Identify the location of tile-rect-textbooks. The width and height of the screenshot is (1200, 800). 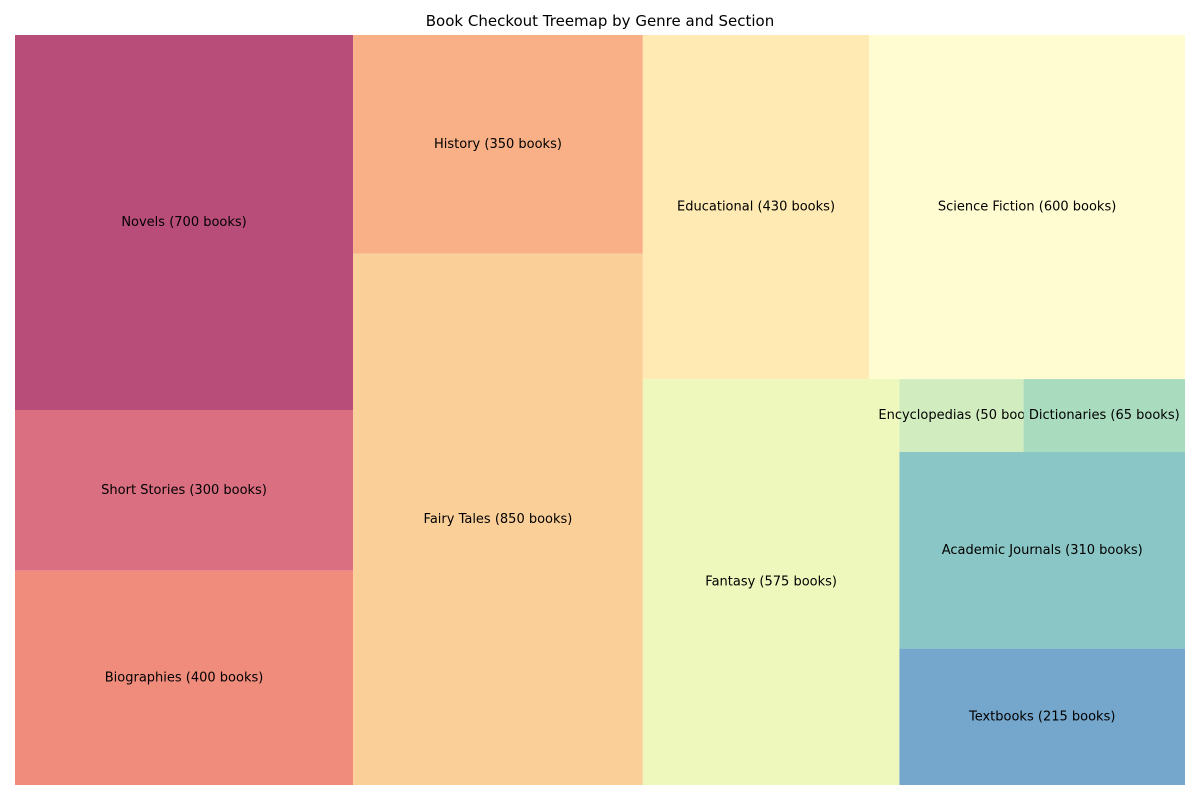
(1042, 716).